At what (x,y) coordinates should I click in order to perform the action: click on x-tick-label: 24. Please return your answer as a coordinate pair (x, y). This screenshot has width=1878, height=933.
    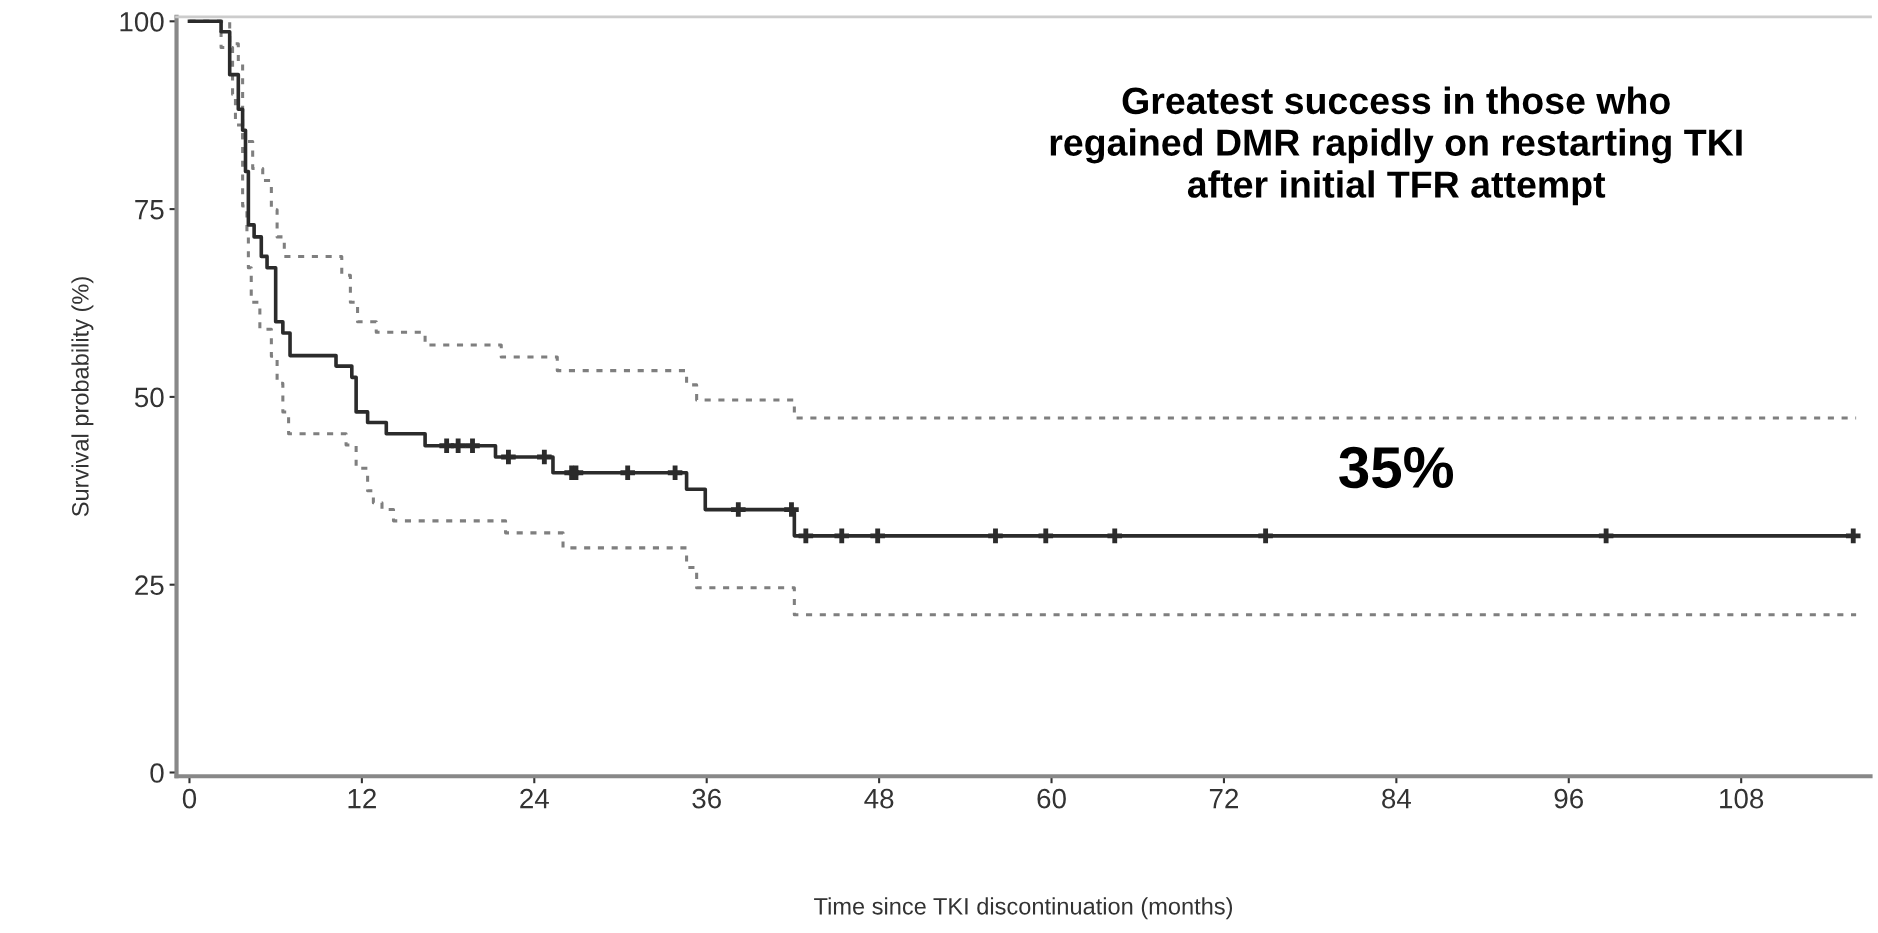
    Looking at the image, I should click on (534, 798).